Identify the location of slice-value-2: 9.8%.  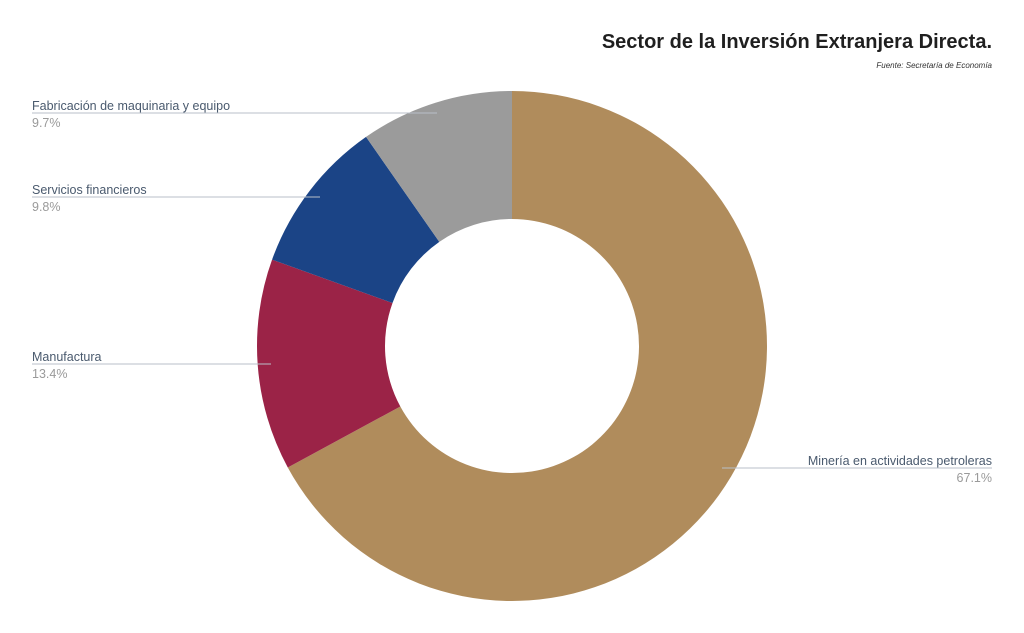
(46, 207).